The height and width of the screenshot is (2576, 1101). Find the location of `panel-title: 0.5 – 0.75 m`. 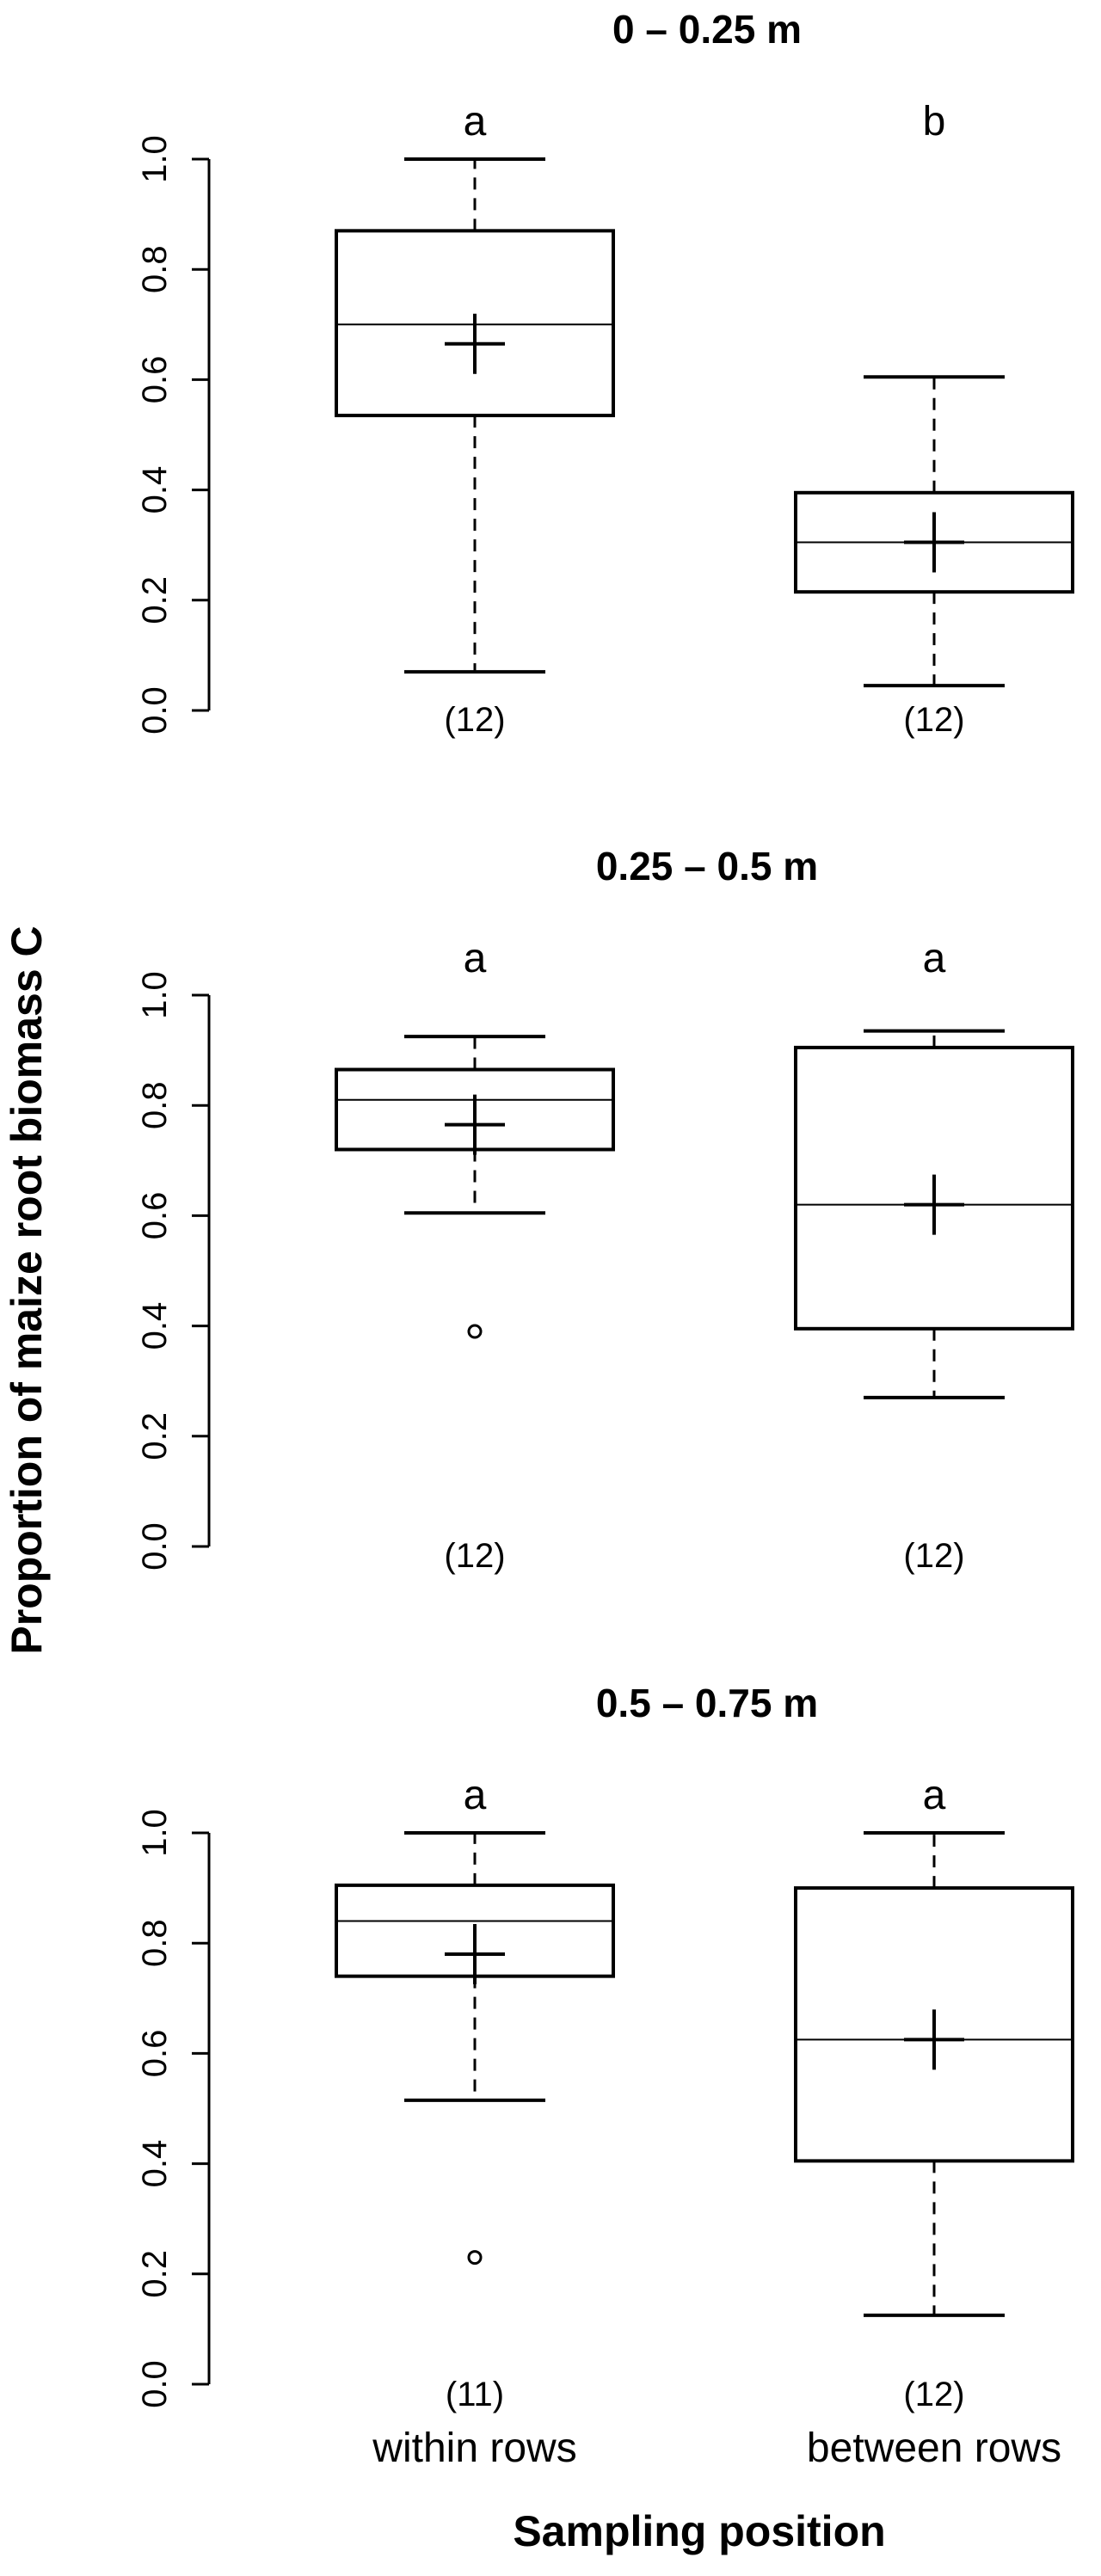

panel-title: 0.5 – 0.75 m is located at coordinates (707, 1703).